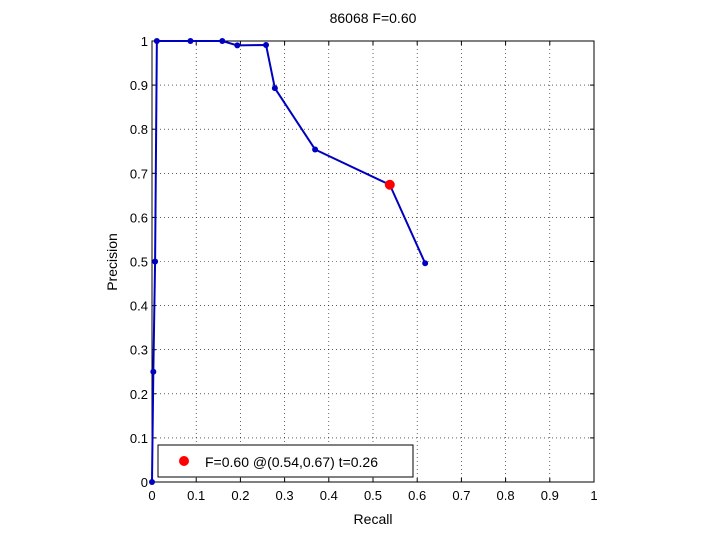 The image size is (720, 540). Describe the element at coordinates (329, 495) in the screenshot. I see `x-tick-label: 0.4` at that location.